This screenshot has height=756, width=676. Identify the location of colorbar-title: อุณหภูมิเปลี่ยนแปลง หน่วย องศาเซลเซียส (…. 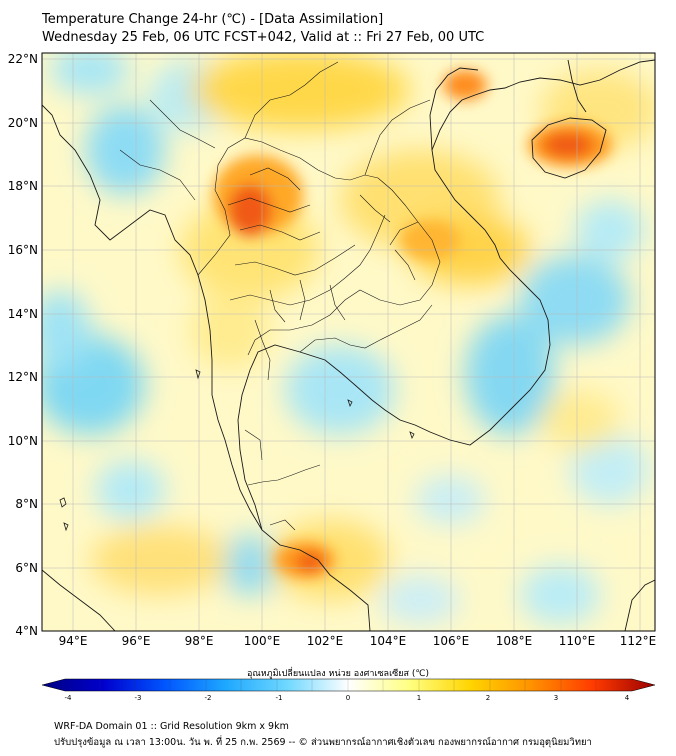
(338, 674).